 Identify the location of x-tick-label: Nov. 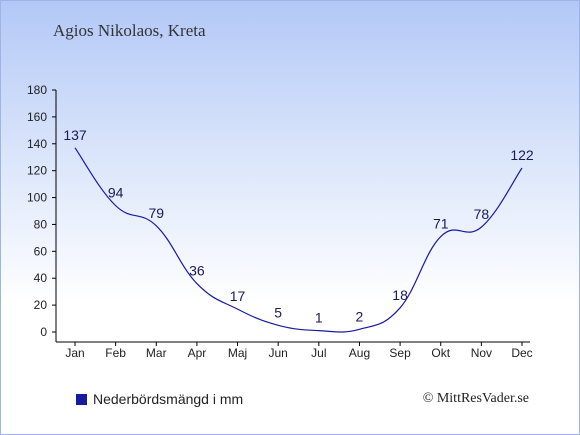
(481, 353).